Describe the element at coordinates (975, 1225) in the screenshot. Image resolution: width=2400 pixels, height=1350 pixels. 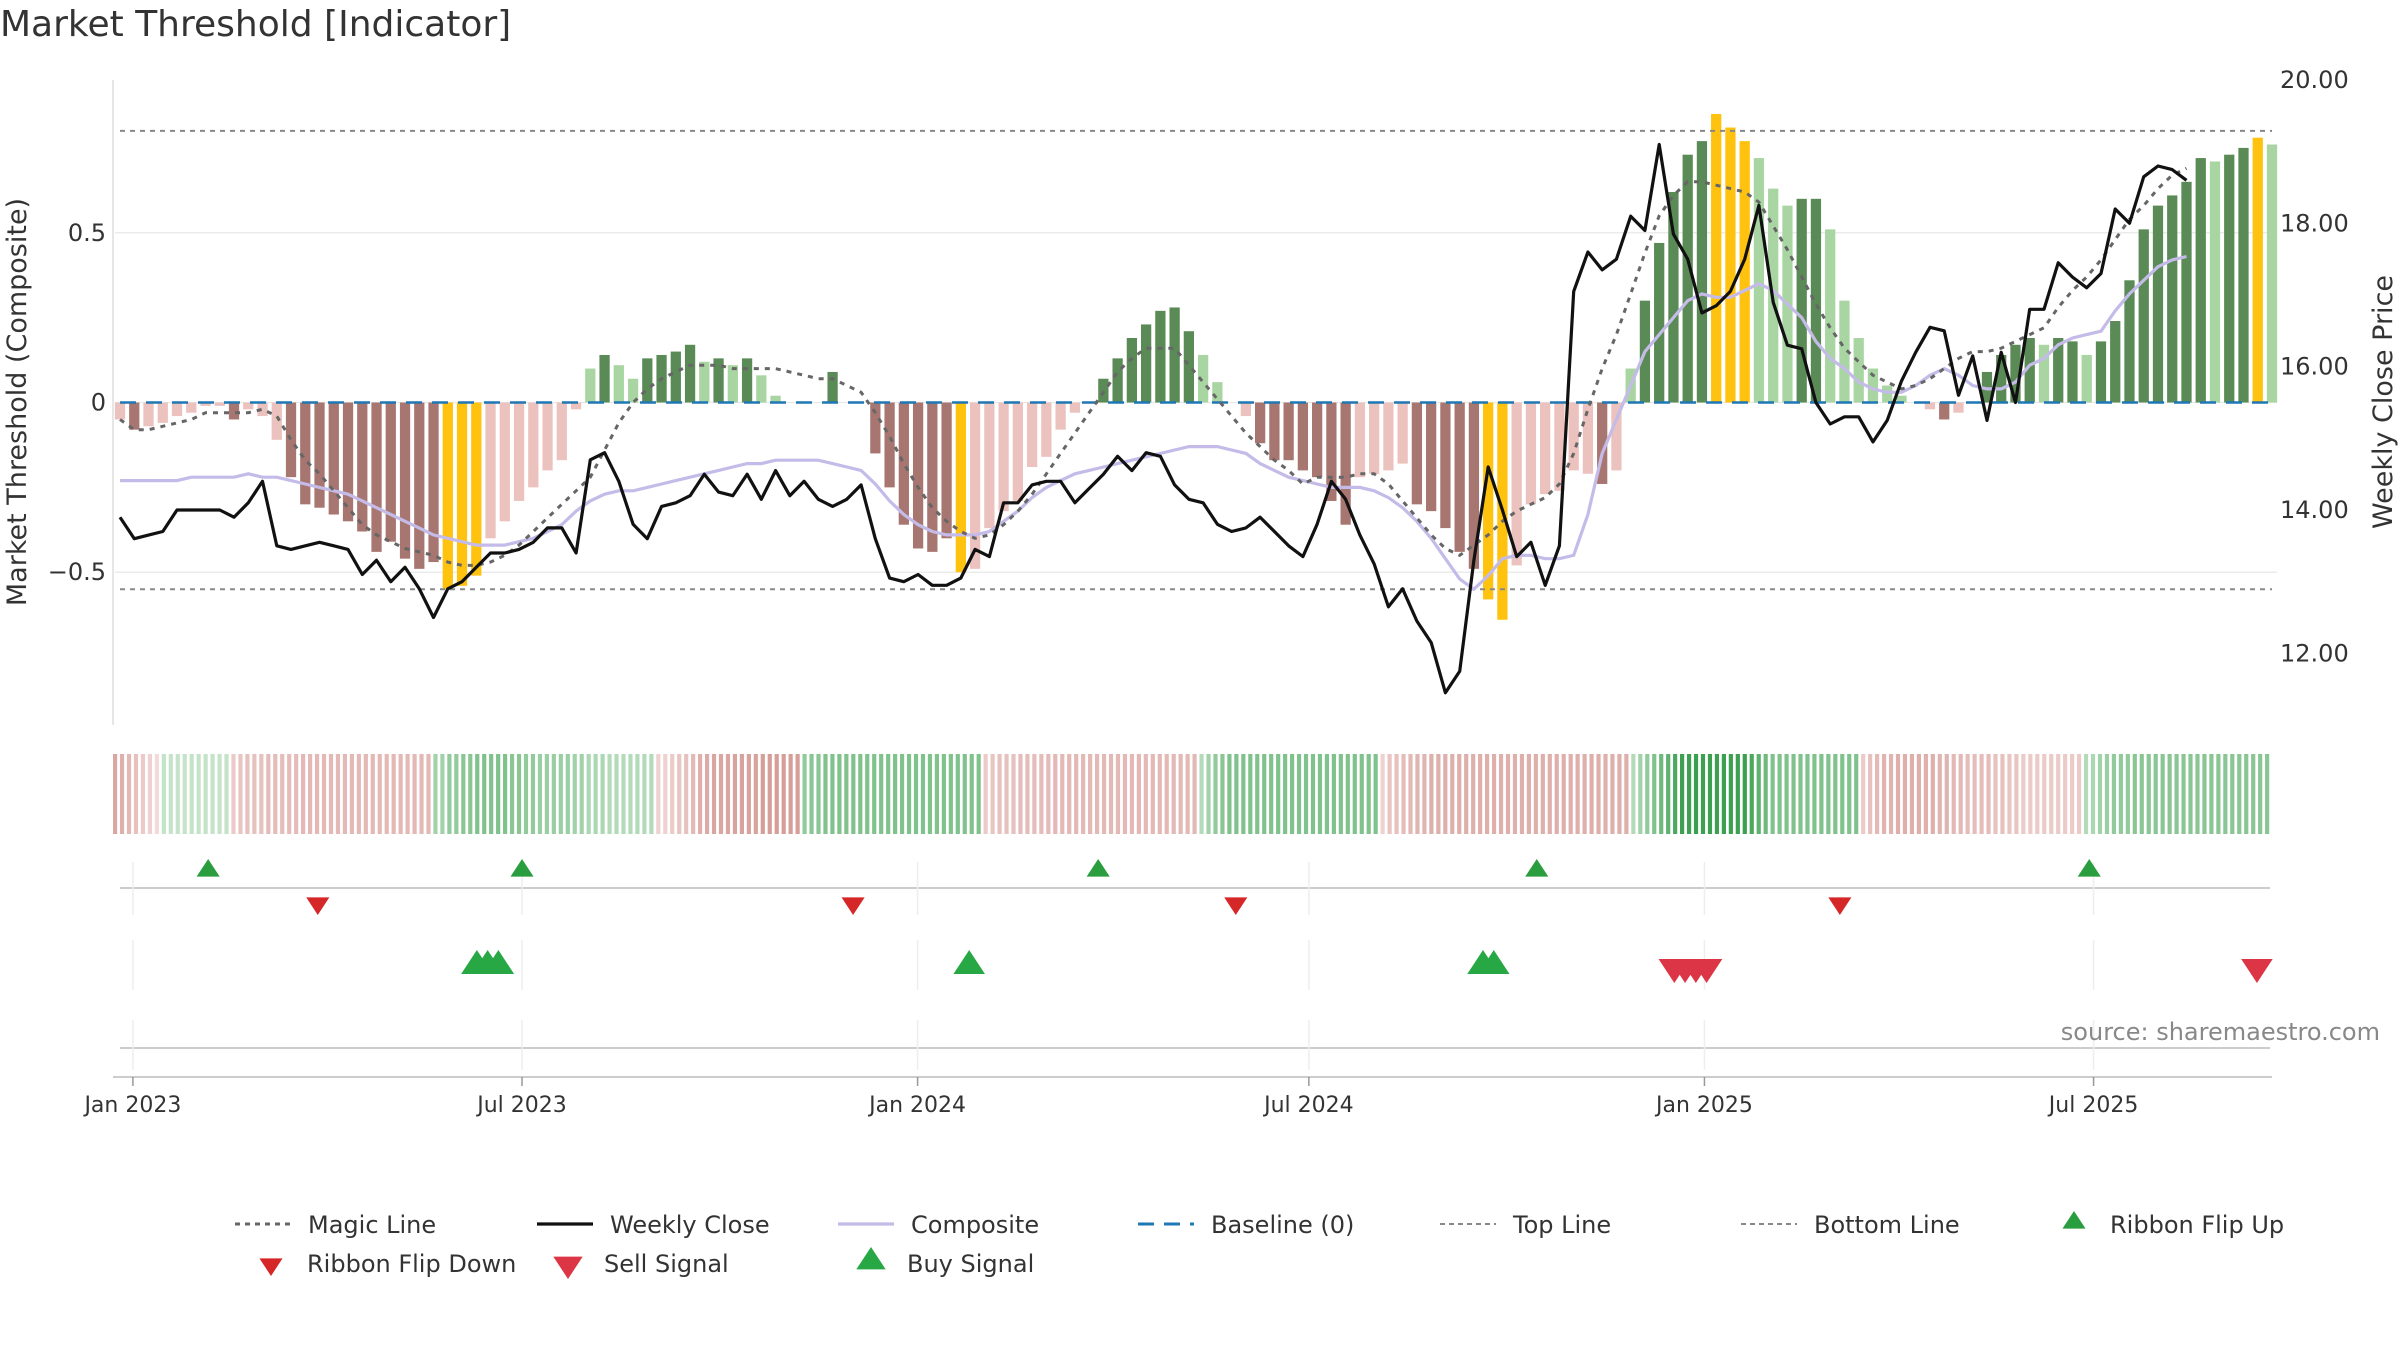
I see `legend-label: Composite` at that location.